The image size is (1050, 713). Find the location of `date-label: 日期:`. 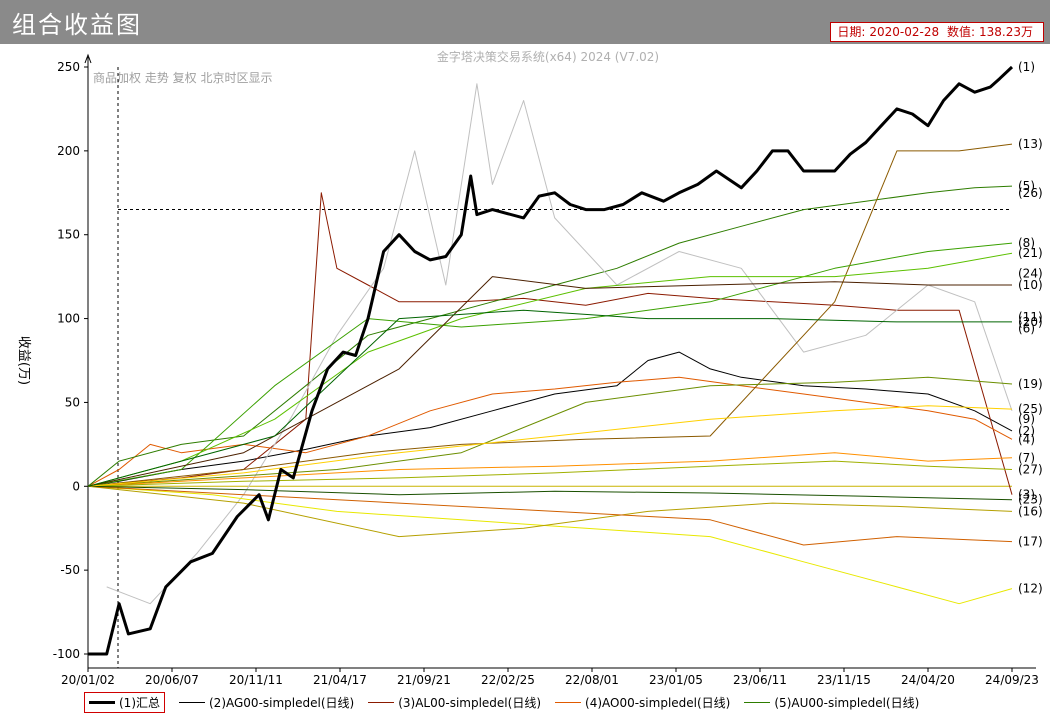

date-label: 日期: is located at coordinates (851, 32).